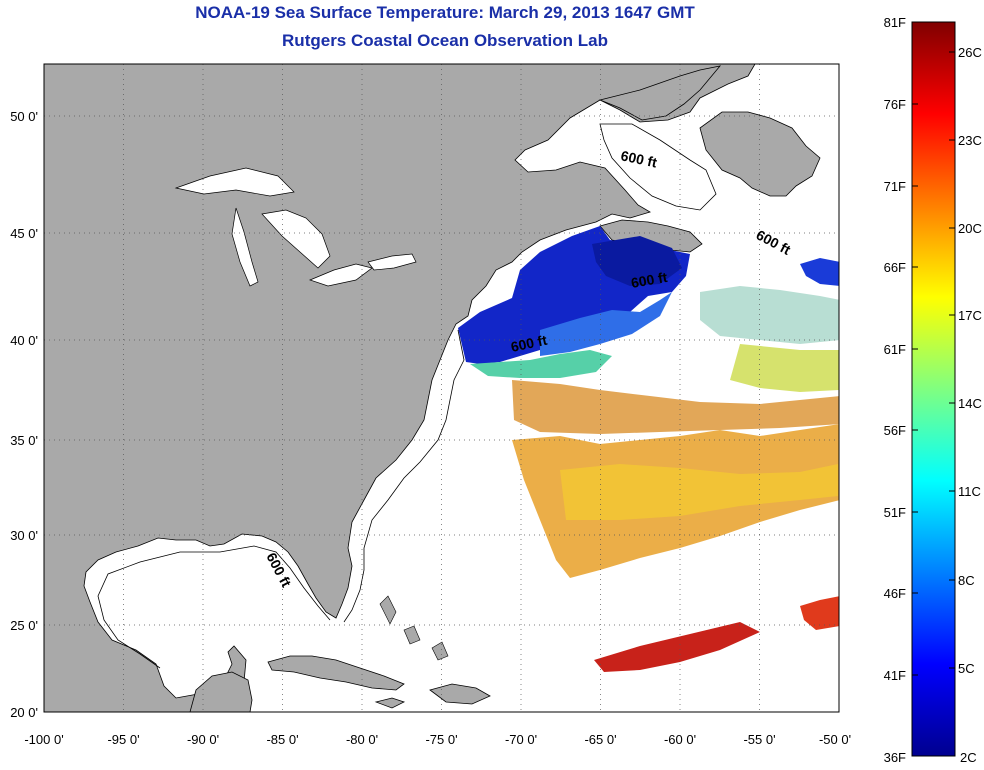 This screenshot has width=984, height=770. What do you see at coordinates (441, 739) in the screenshot?
I see `x-tick-label: -75 0'` at bounding box center [441, 739].